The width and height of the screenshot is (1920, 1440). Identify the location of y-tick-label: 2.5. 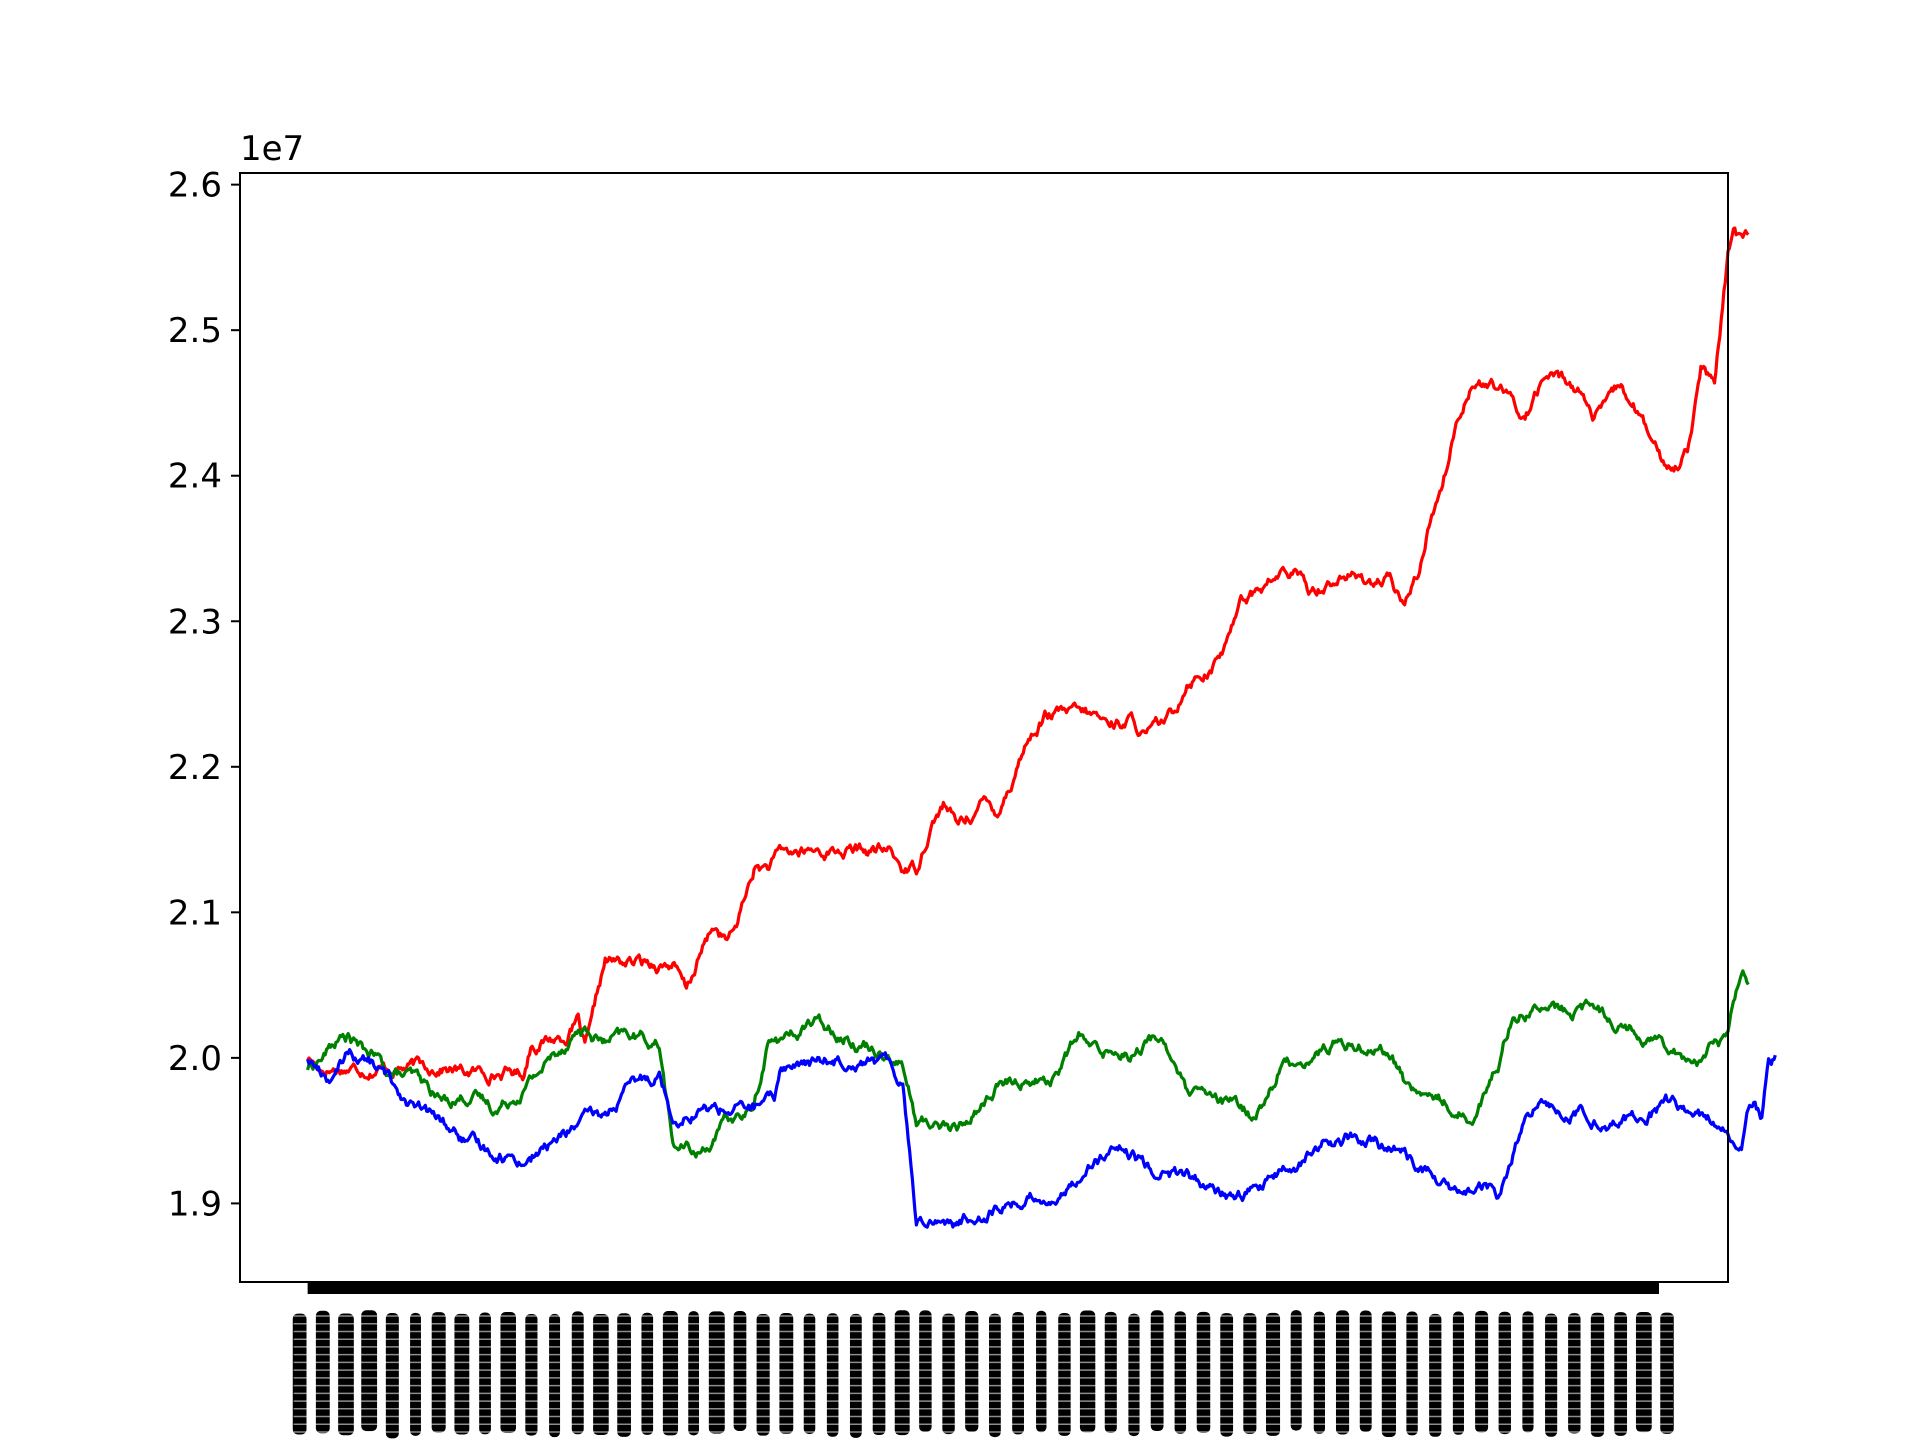
(195, 331).